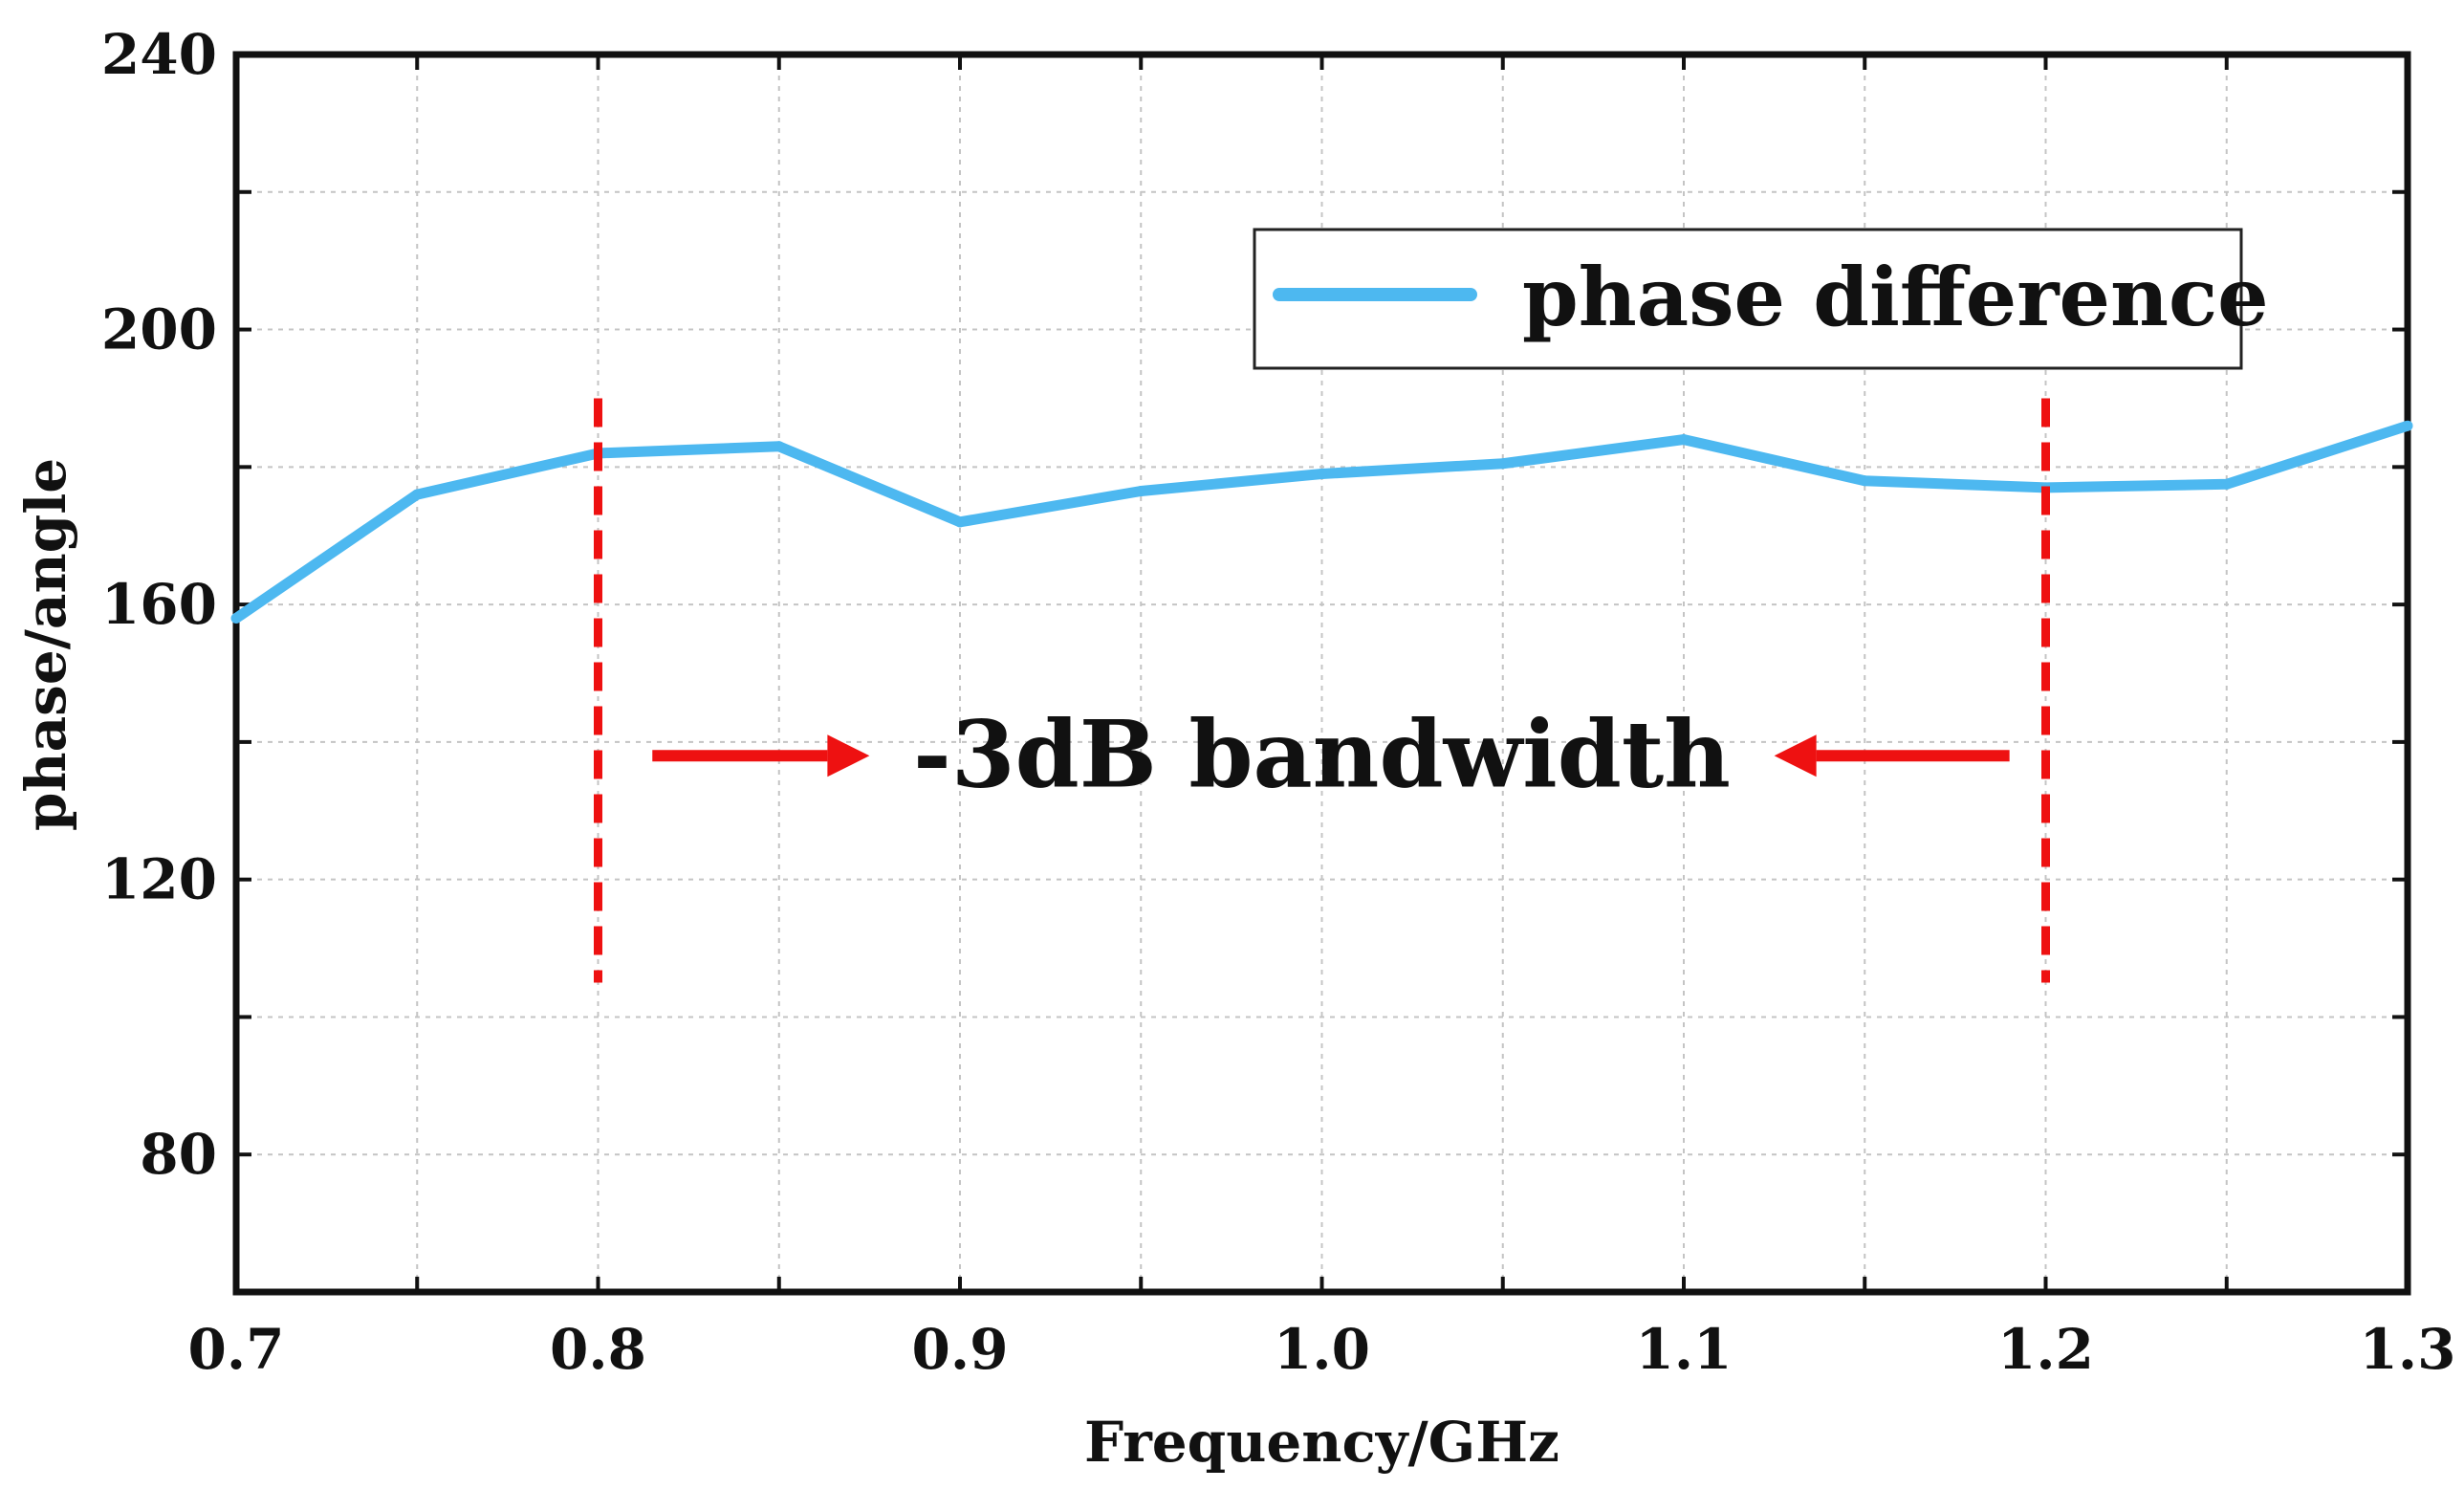 This screenshot has height=1511, width=2464. What do you see at coordinates (159, 879) in the screenshot?
I see `y-tick-label: 120` at bounding box center [159, 879].